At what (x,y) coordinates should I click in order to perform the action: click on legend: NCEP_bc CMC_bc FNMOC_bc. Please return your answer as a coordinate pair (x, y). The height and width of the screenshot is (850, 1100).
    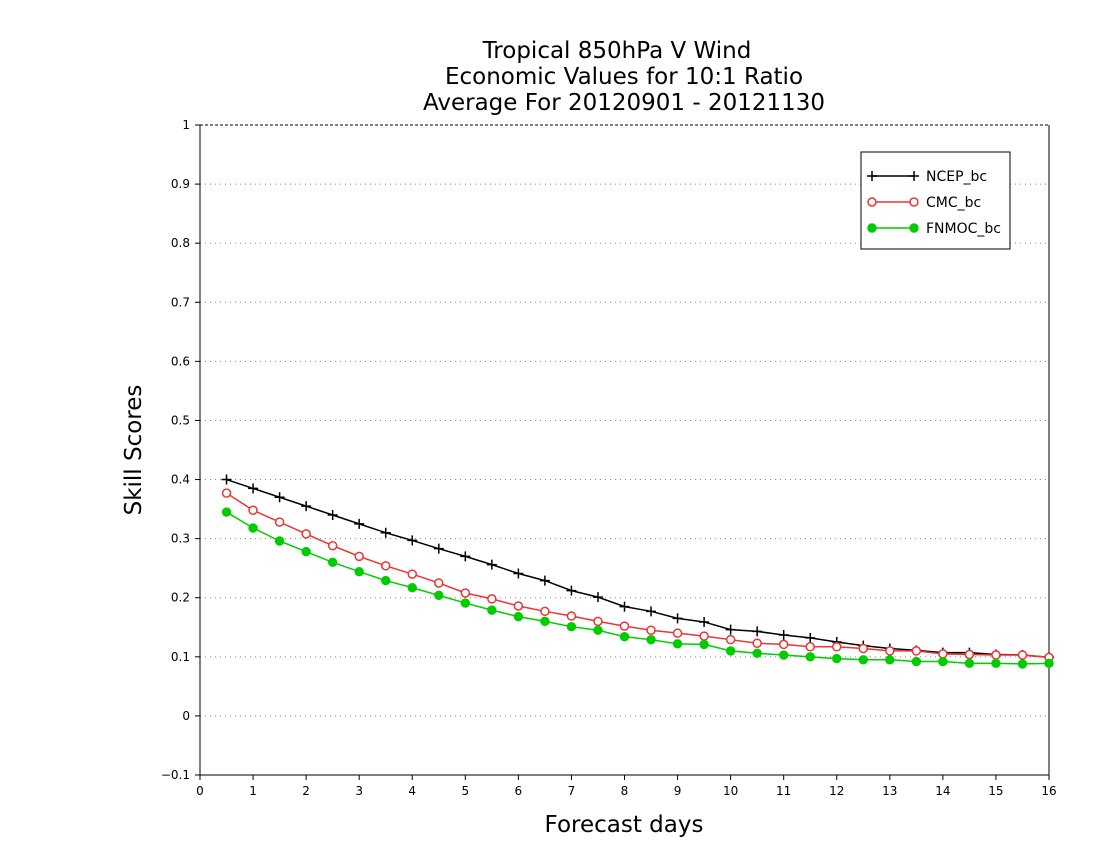
    Looking at the image, I should click on (935, 200).